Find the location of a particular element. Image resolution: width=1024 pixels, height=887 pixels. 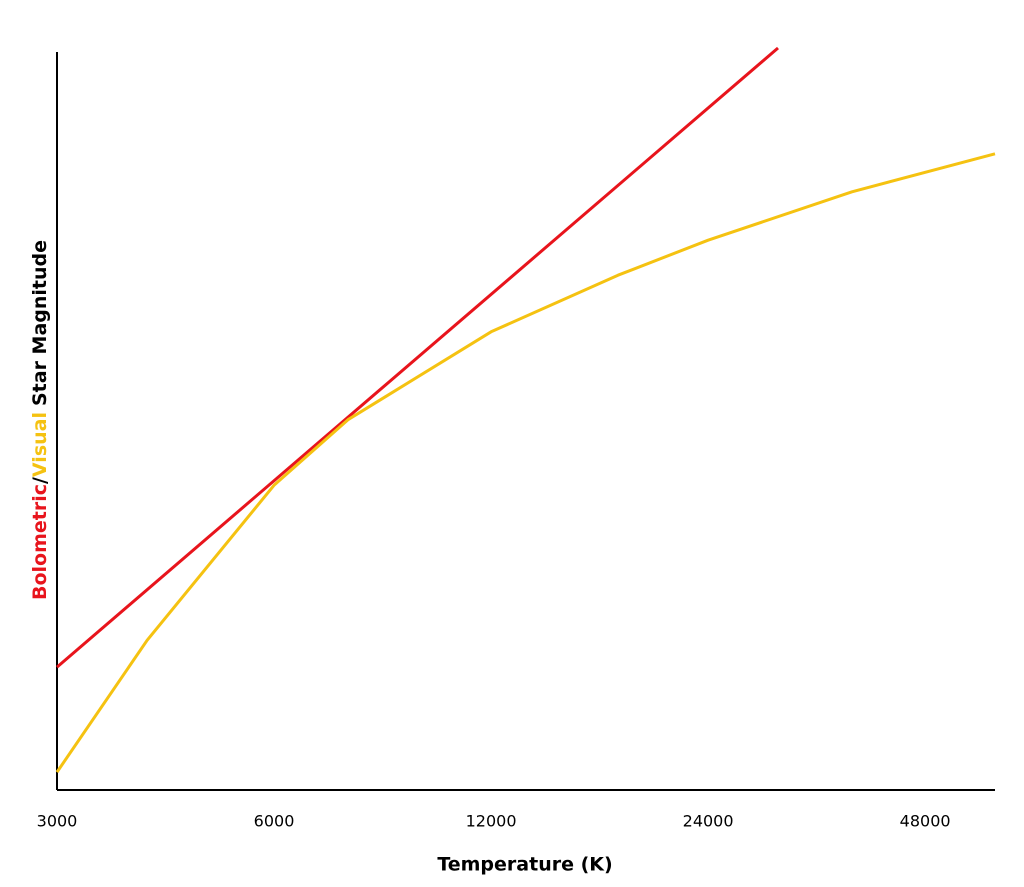

x-tick-label: 6000 is located at coordinates (274, 821).